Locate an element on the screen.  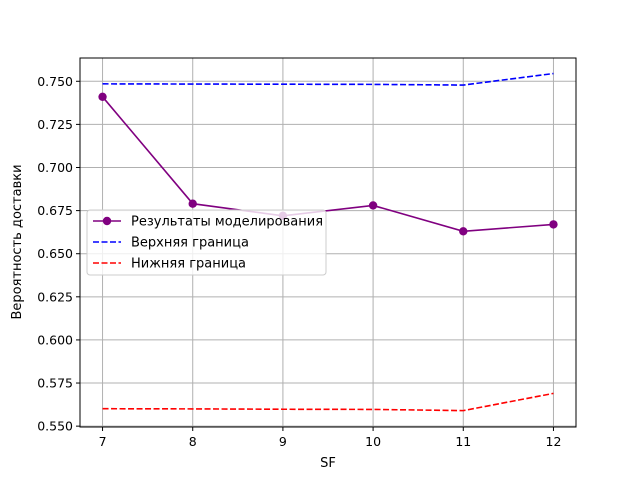
y-tick-label: 0.625 is located at coordinates (55, 296).